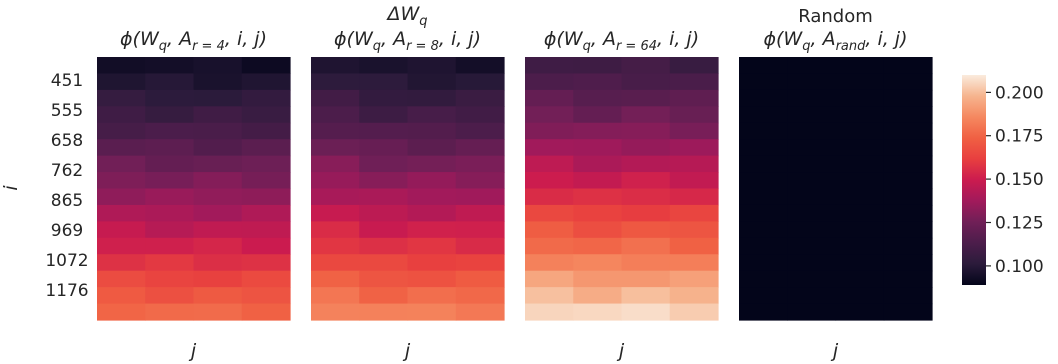 The width and height of the screenshot is (1058, 364). I want to click on colorbar-tick-label: 0.100, so click(1019, 267).